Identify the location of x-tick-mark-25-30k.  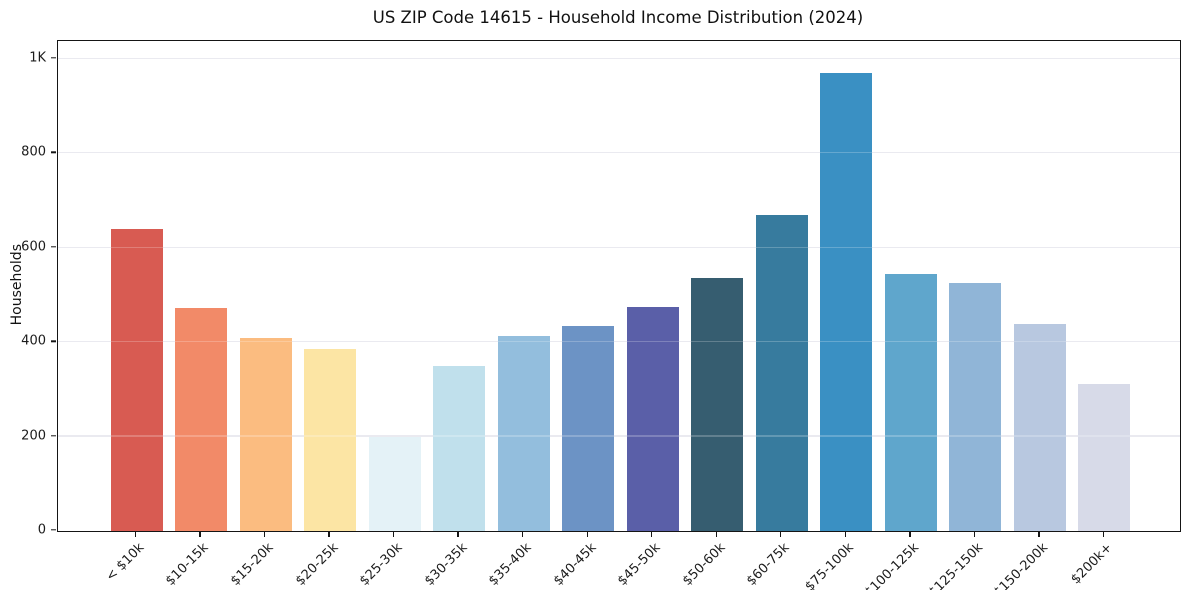
(393, 534).